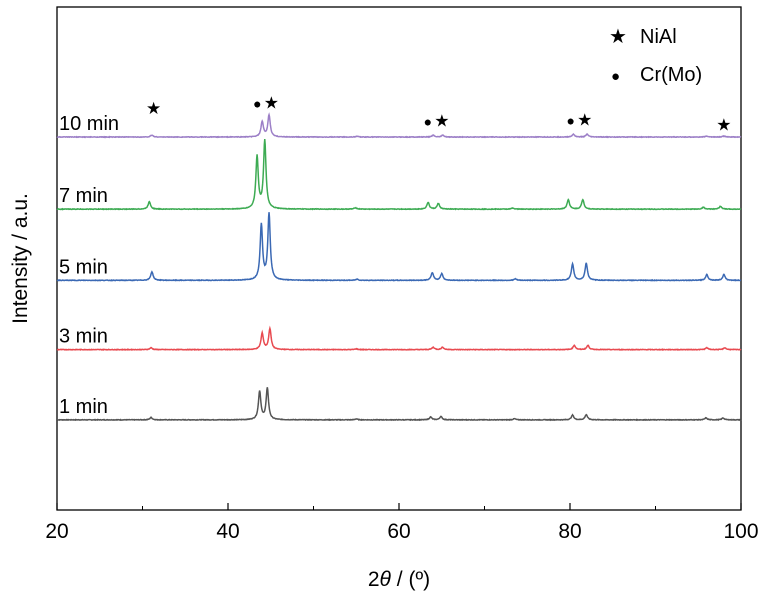  Describe the element at coordinates (83, 196) in the screenshot. I see `series-label: 7 min` at that location.